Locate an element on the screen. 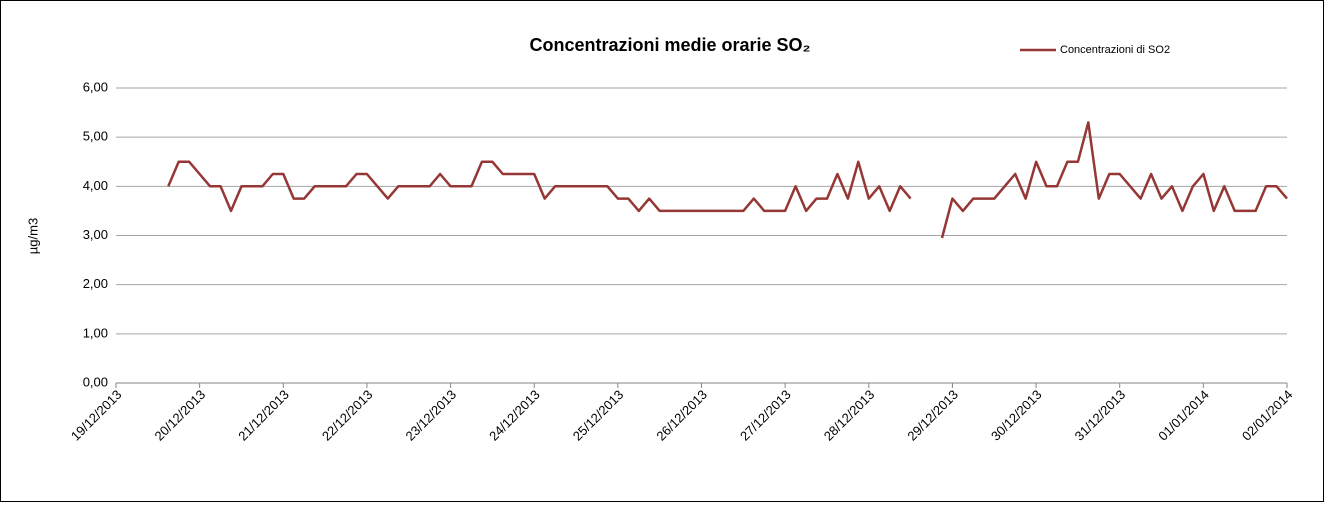  y-tick-label: 6,00 is located at coordinates (95, 86).